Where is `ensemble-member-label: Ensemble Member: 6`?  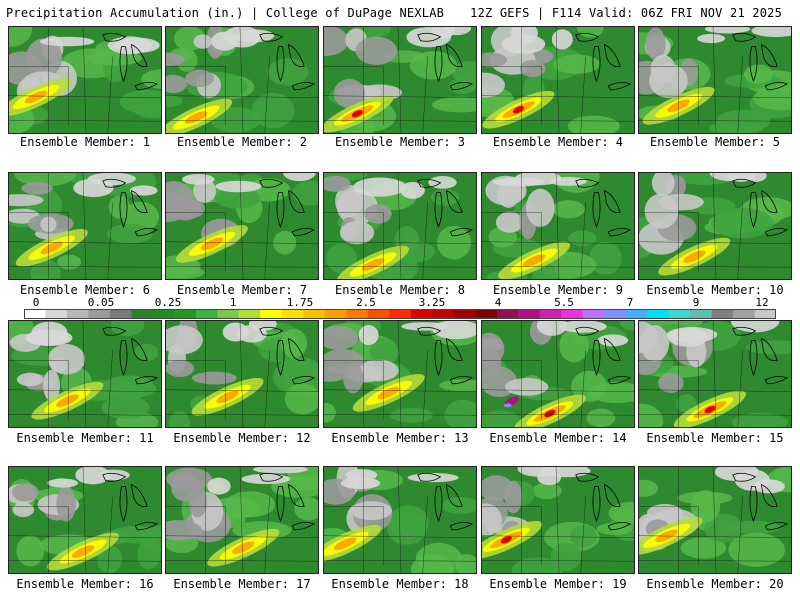 ensemble-member-label: Ensemble Member: 6 is located at coordinates (85, 290).